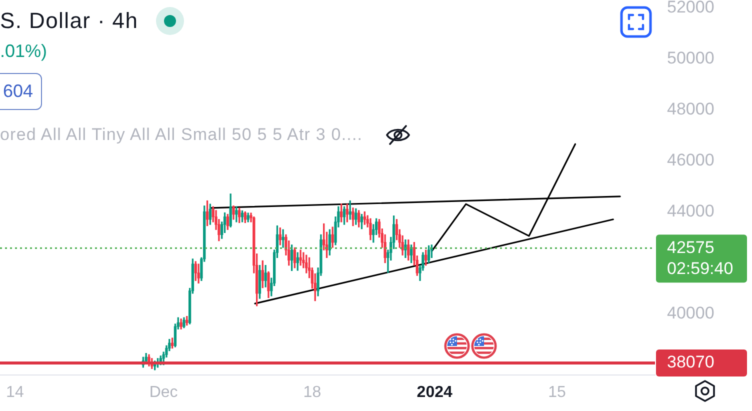  What do you see at coordinates (163, 393) in the screenshot?
I see `x-tick-label: Dec` at bounding box center [163, 393].